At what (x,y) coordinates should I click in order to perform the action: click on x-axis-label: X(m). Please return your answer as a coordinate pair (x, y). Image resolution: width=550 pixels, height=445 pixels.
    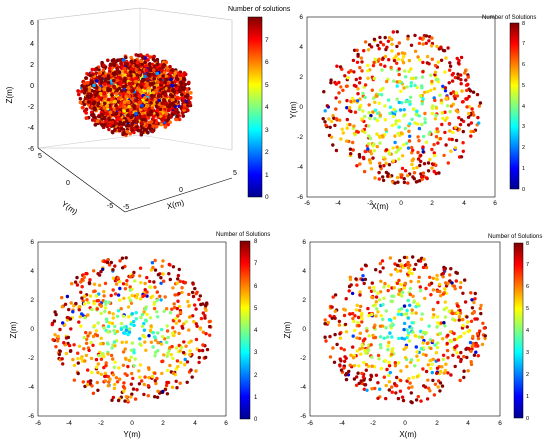
    Looking at the image, I should click on (380, 206).